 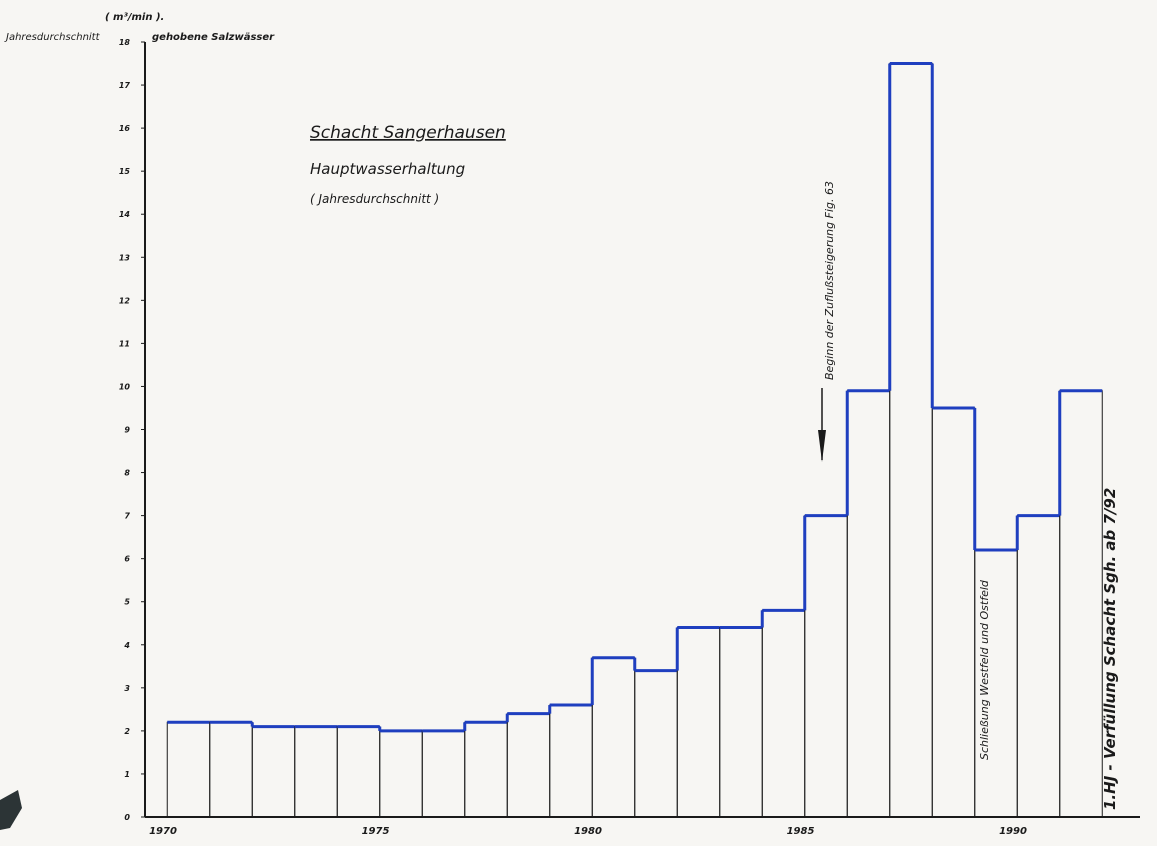 What do you see at coordinates (134, 17) in the screenshot?
I see `unit-label: ( m³/min ).` at bounding box center [134, 17].